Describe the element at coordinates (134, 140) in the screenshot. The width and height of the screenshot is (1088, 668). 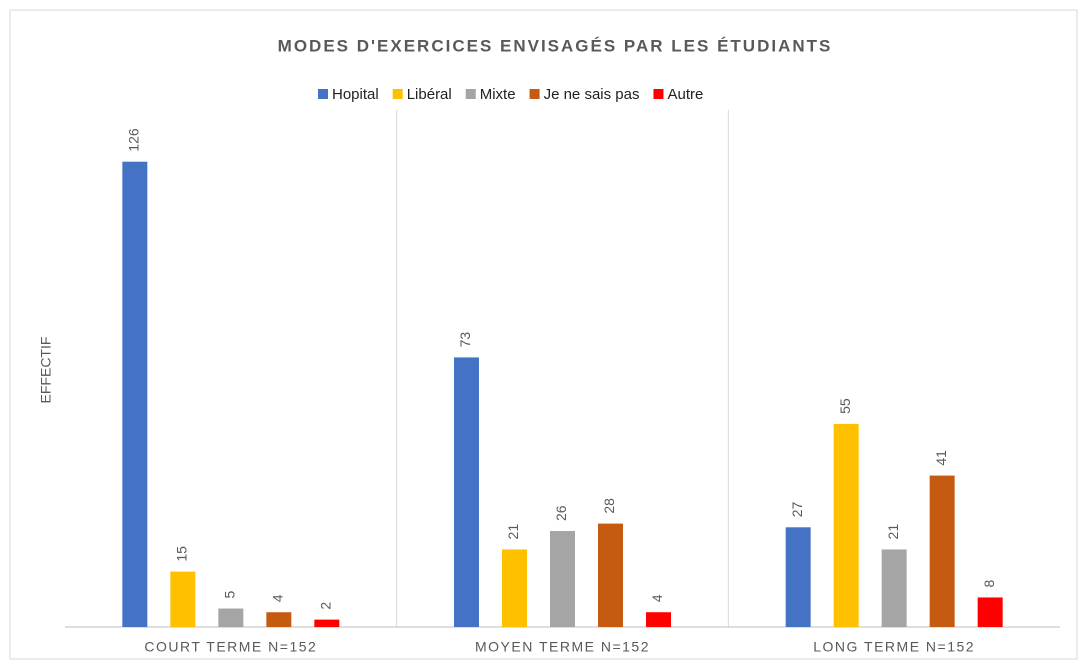
I see `data-label: 126` at that location.